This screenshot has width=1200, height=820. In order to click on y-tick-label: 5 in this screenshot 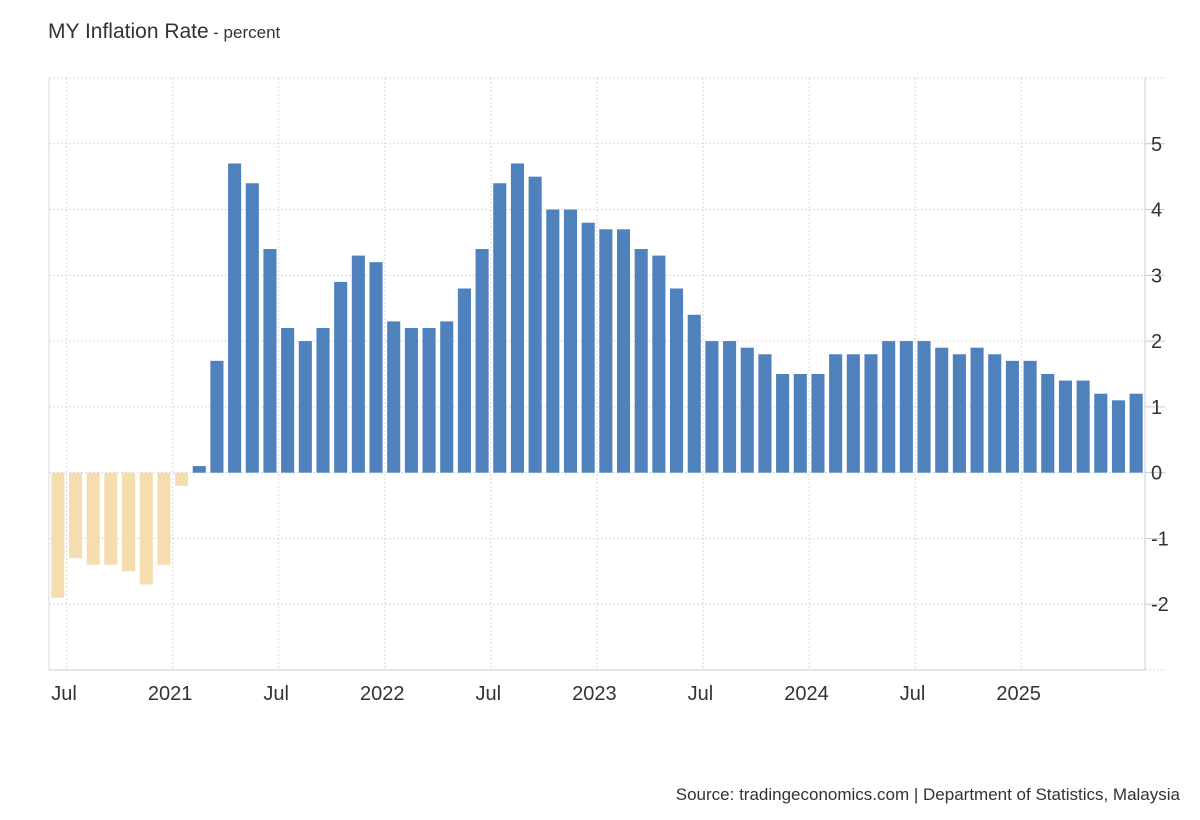, I will do `click(1156, 145)`.